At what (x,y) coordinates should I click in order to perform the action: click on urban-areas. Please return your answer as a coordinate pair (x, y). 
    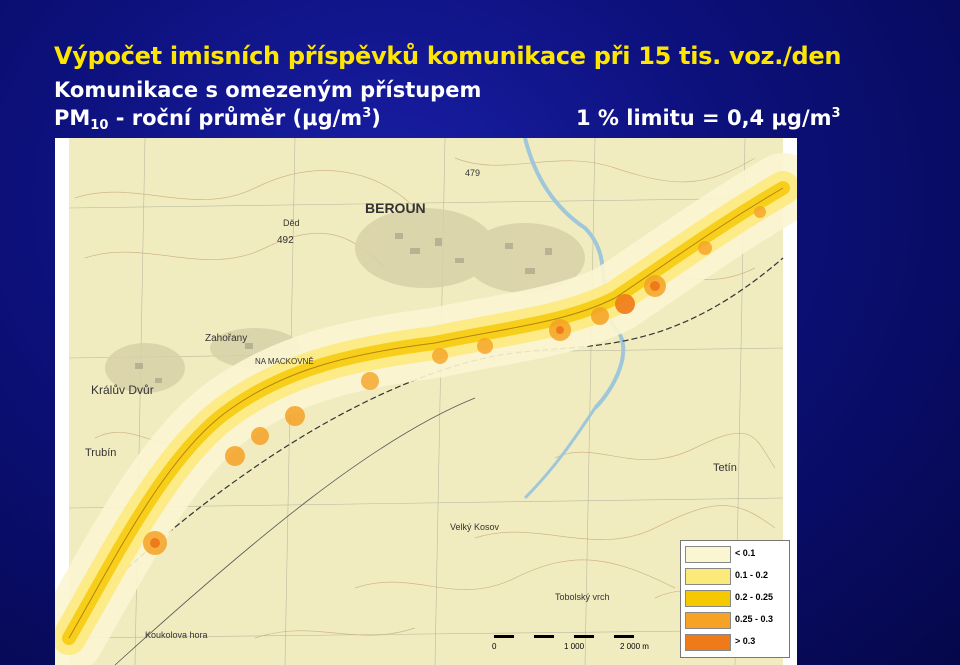
    Looking at the image, I should click on (345, 300).